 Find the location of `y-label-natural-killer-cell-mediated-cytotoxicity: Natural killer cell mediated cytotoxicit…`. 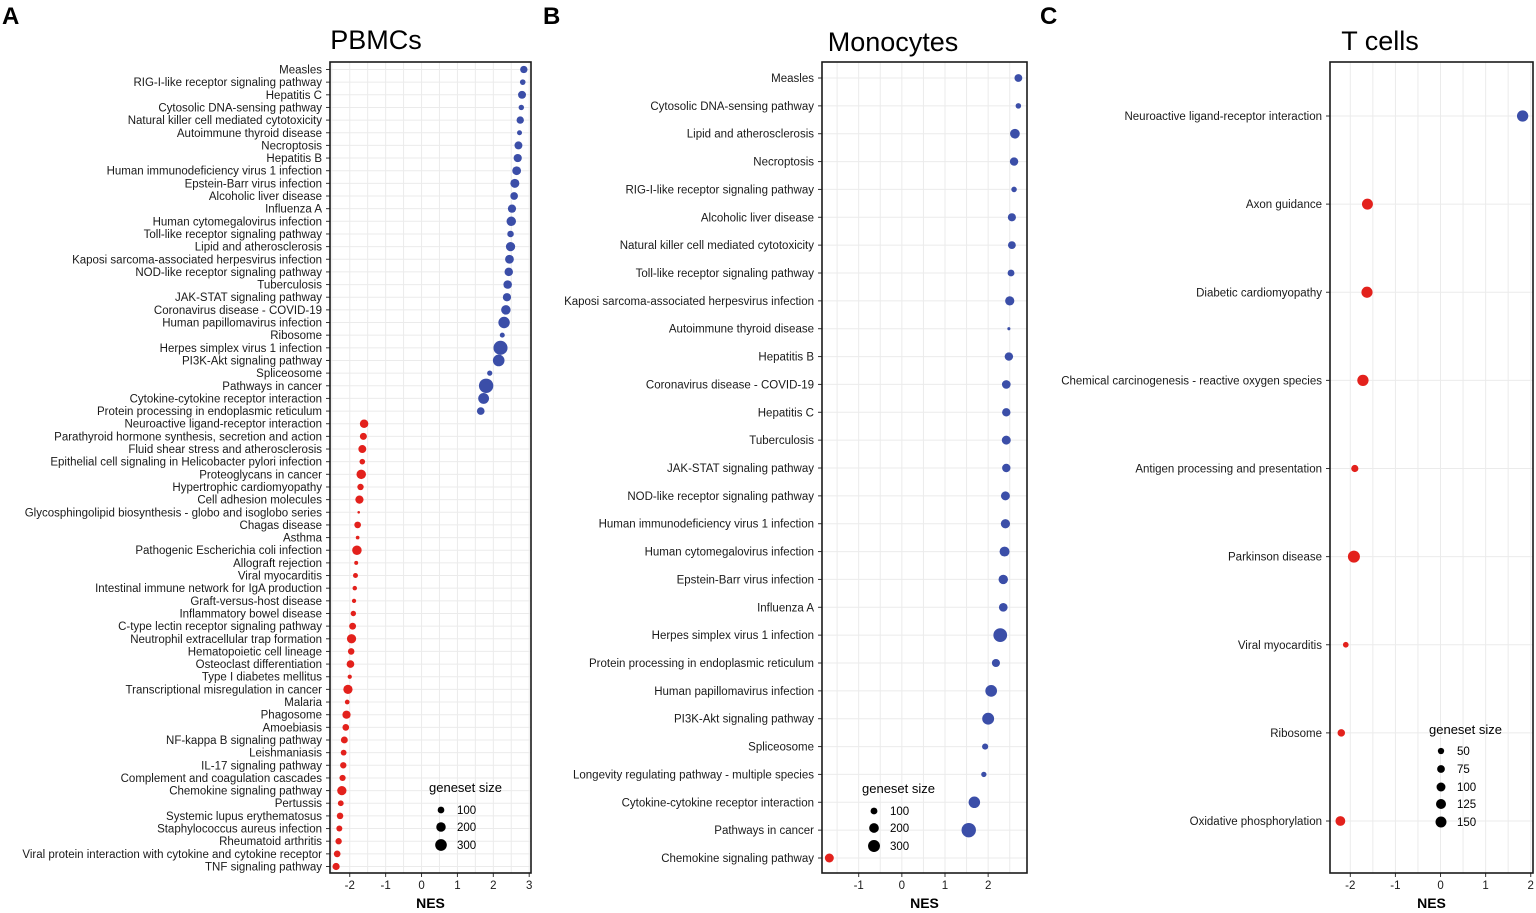

y-label-natural-killer-cell-mediated-cytotoxicity: Natural killer cell mediated cytotoxicit… is located at coordinates (225, 121).